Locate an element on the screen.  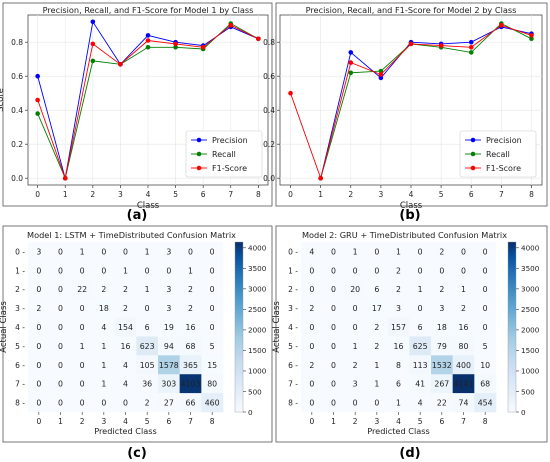
y-tick-label: 0.4 is located at coordinates (17, 110).